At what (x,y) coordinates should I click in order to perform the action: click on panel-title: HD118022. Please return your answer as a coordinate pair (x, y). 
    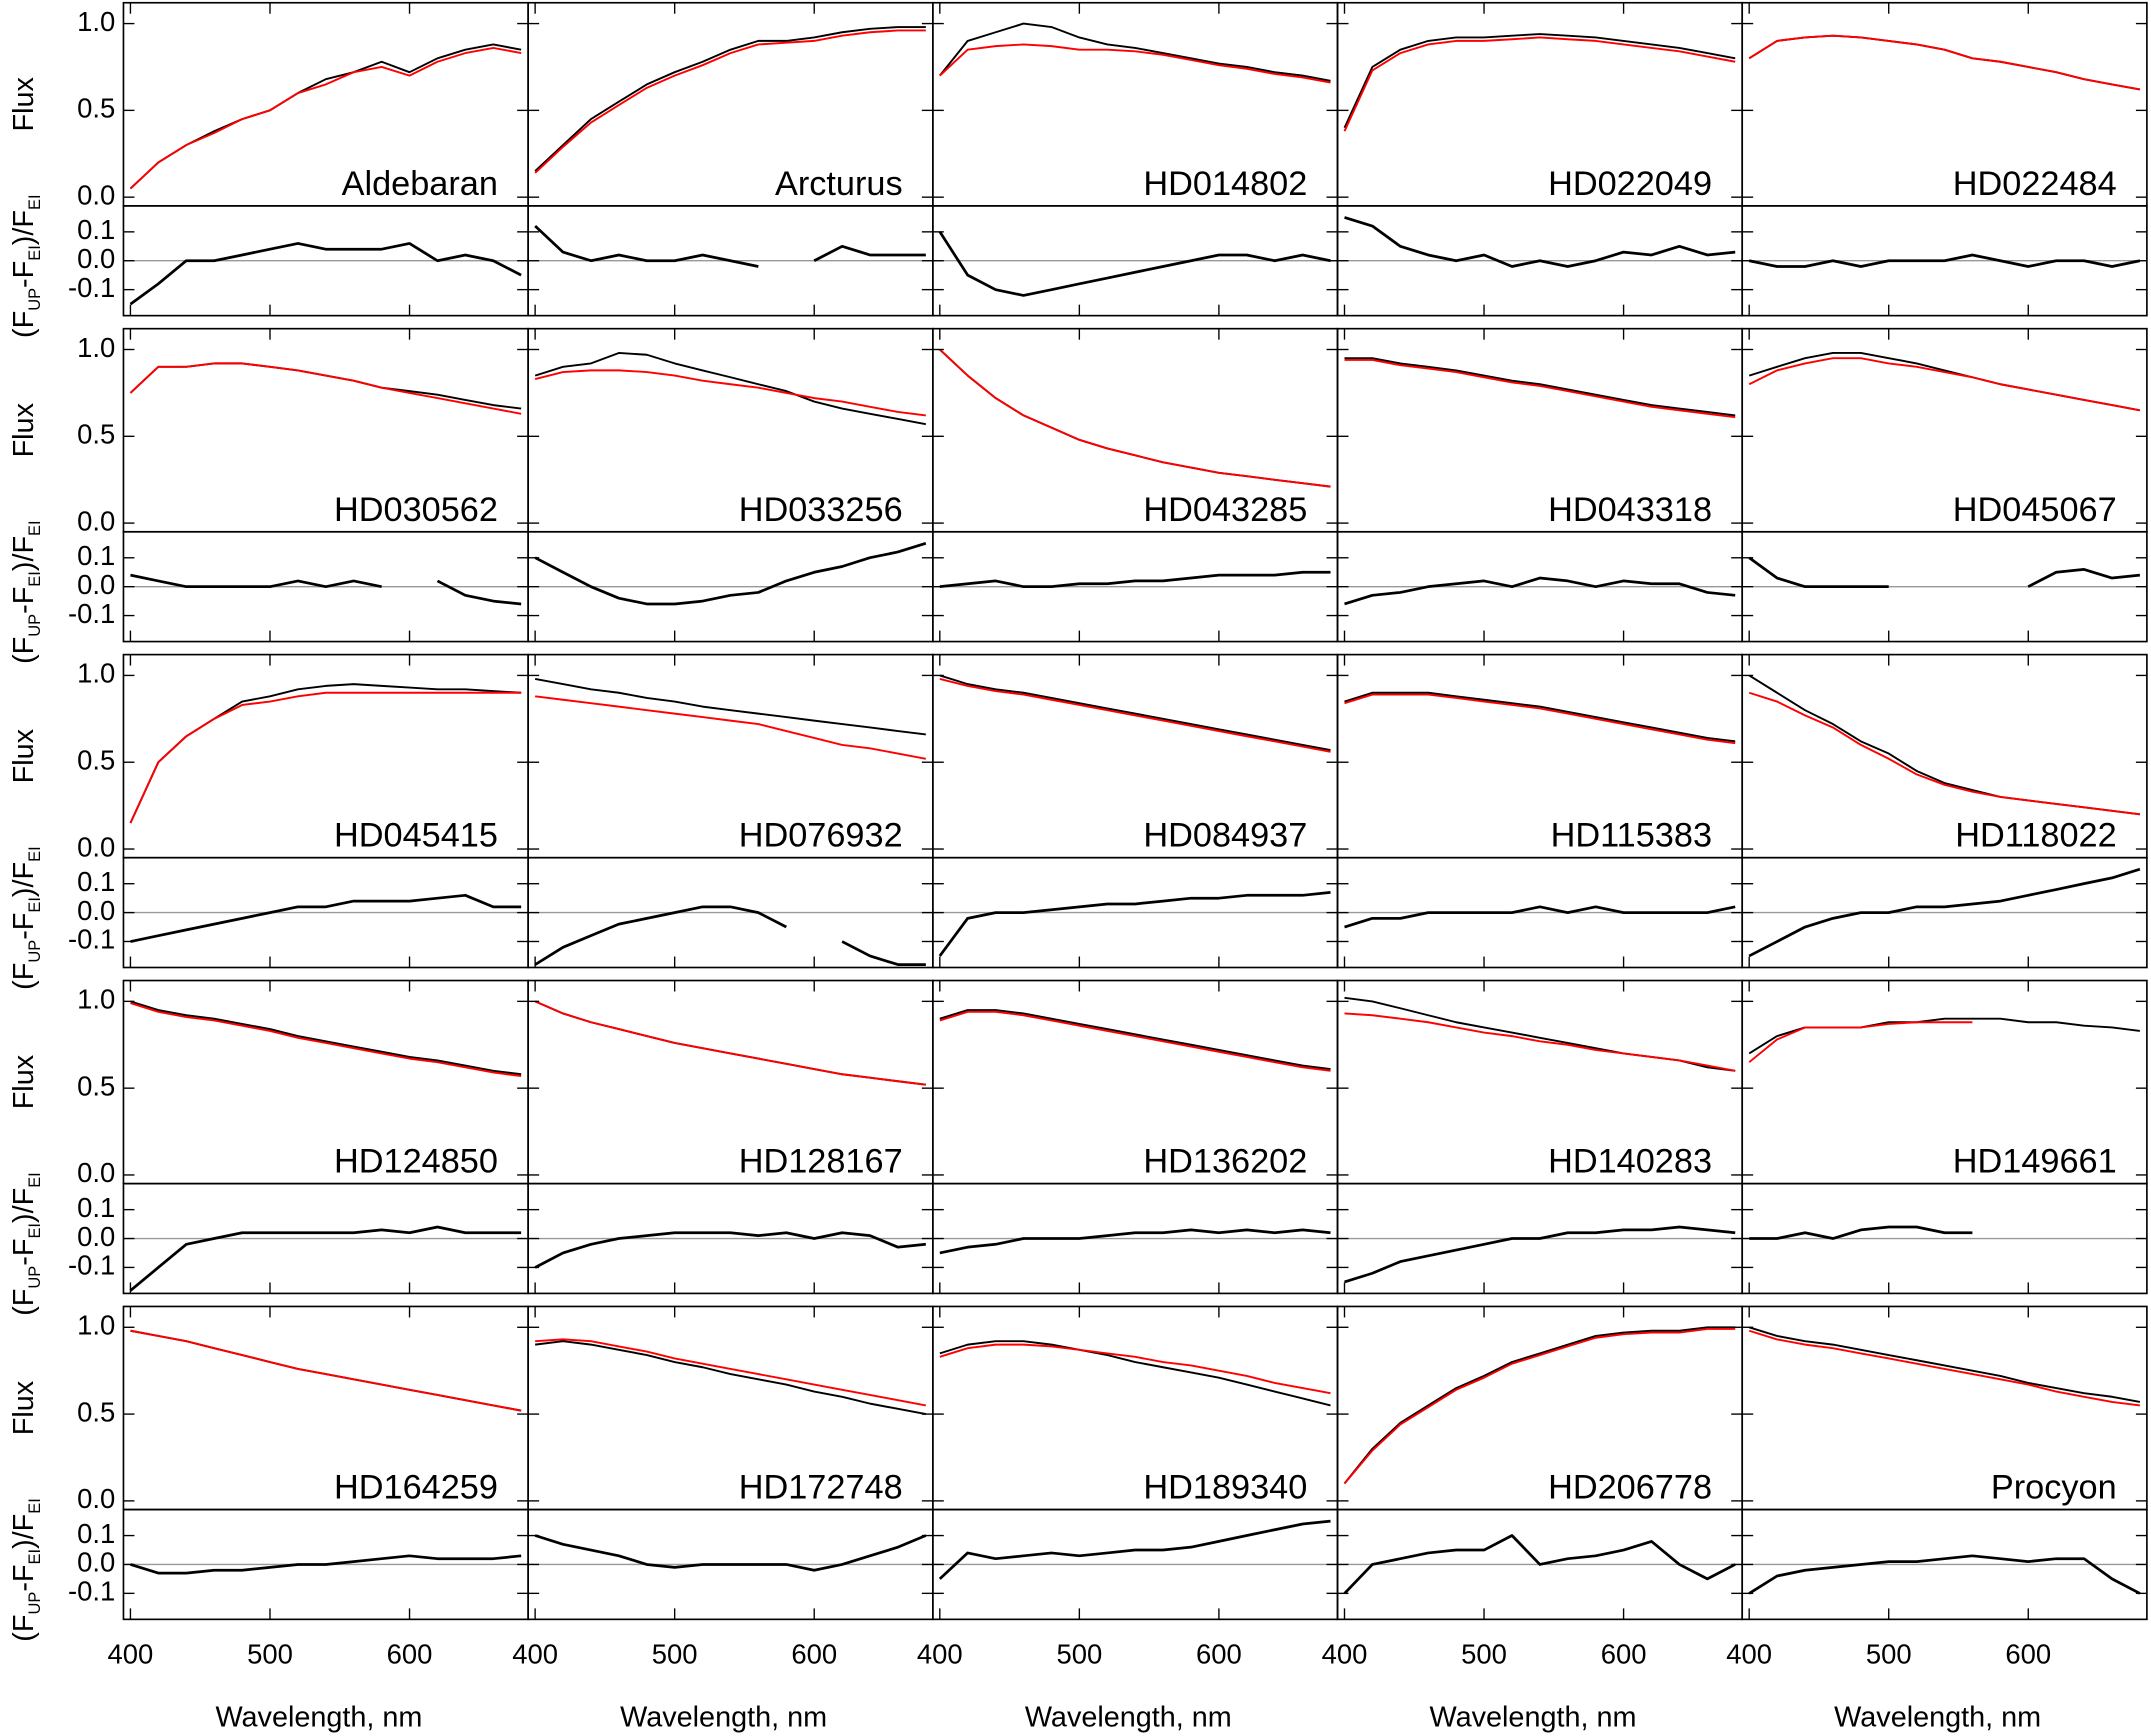
    Looking at the image, I should click on (2035, 836).